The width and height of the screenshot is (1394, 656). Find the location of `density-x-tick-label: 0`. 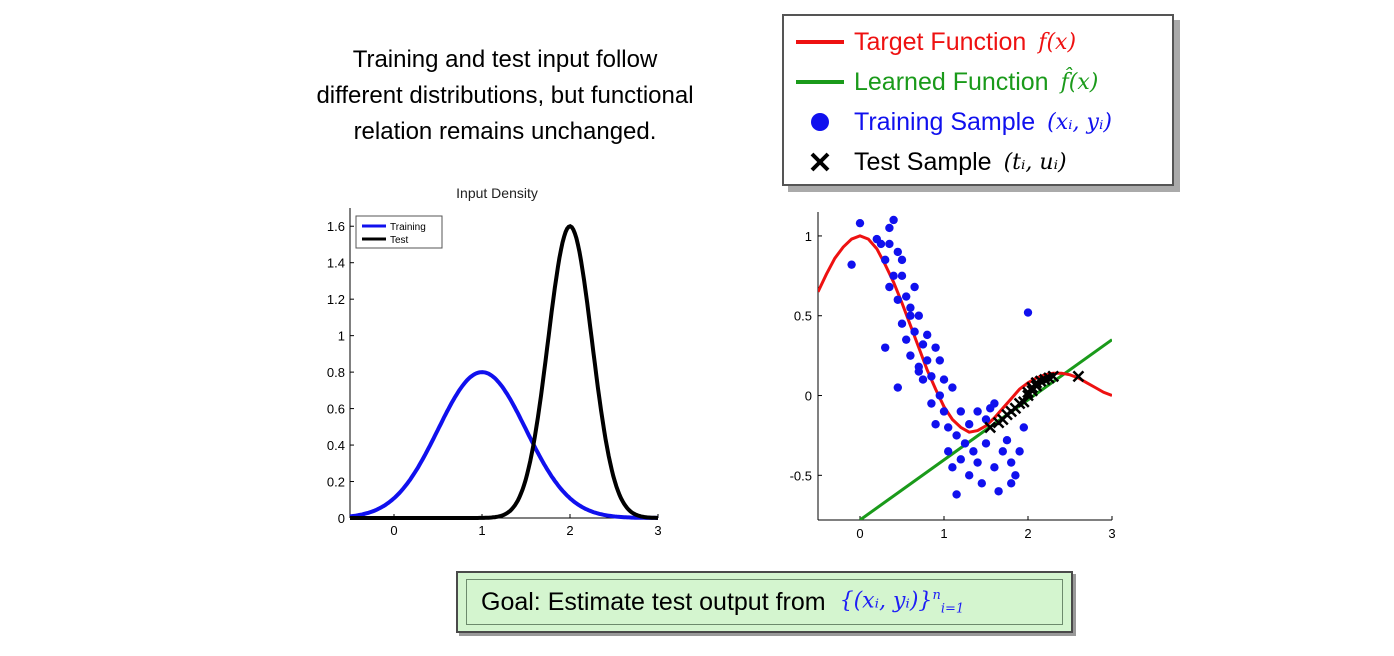

density-x-tick-label: 0 is located at coordinates (393, 530).